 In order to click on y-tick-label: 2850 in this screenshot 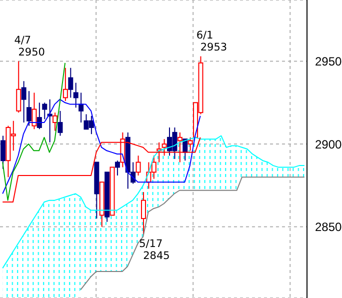, I will do `click(328, 227)`.